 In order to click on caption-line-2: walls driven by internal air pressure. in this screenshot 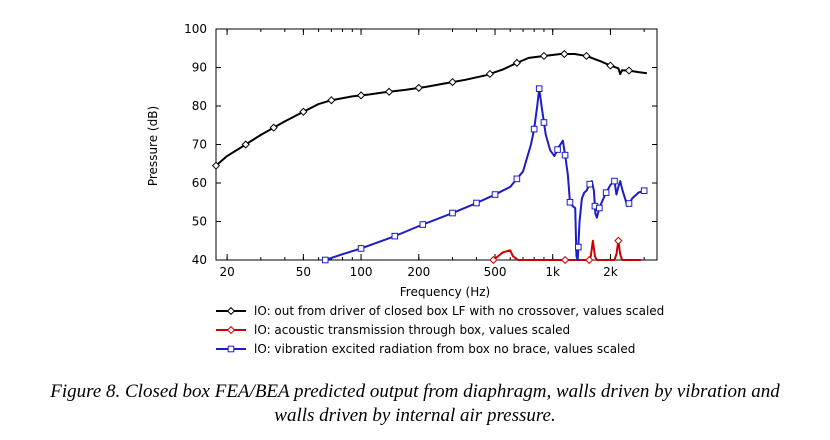, I will do `click(415, 415)`.